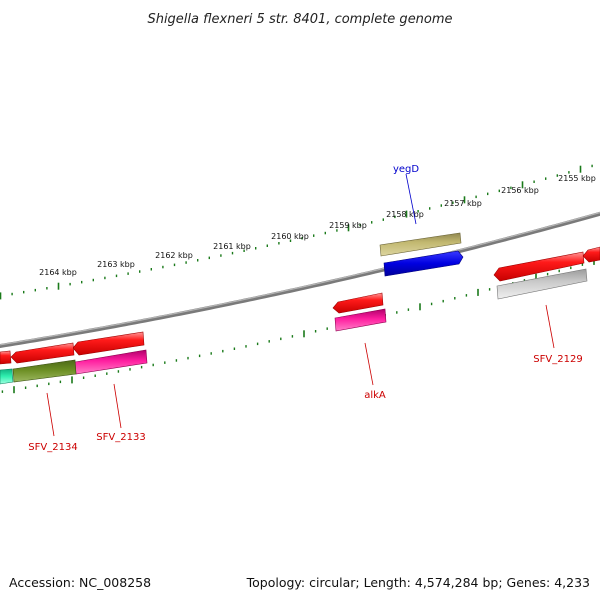  What do you see at coordinates (420, 244) in the screenshot?
I see `yegD-feature` at bounding box center [420, 244].